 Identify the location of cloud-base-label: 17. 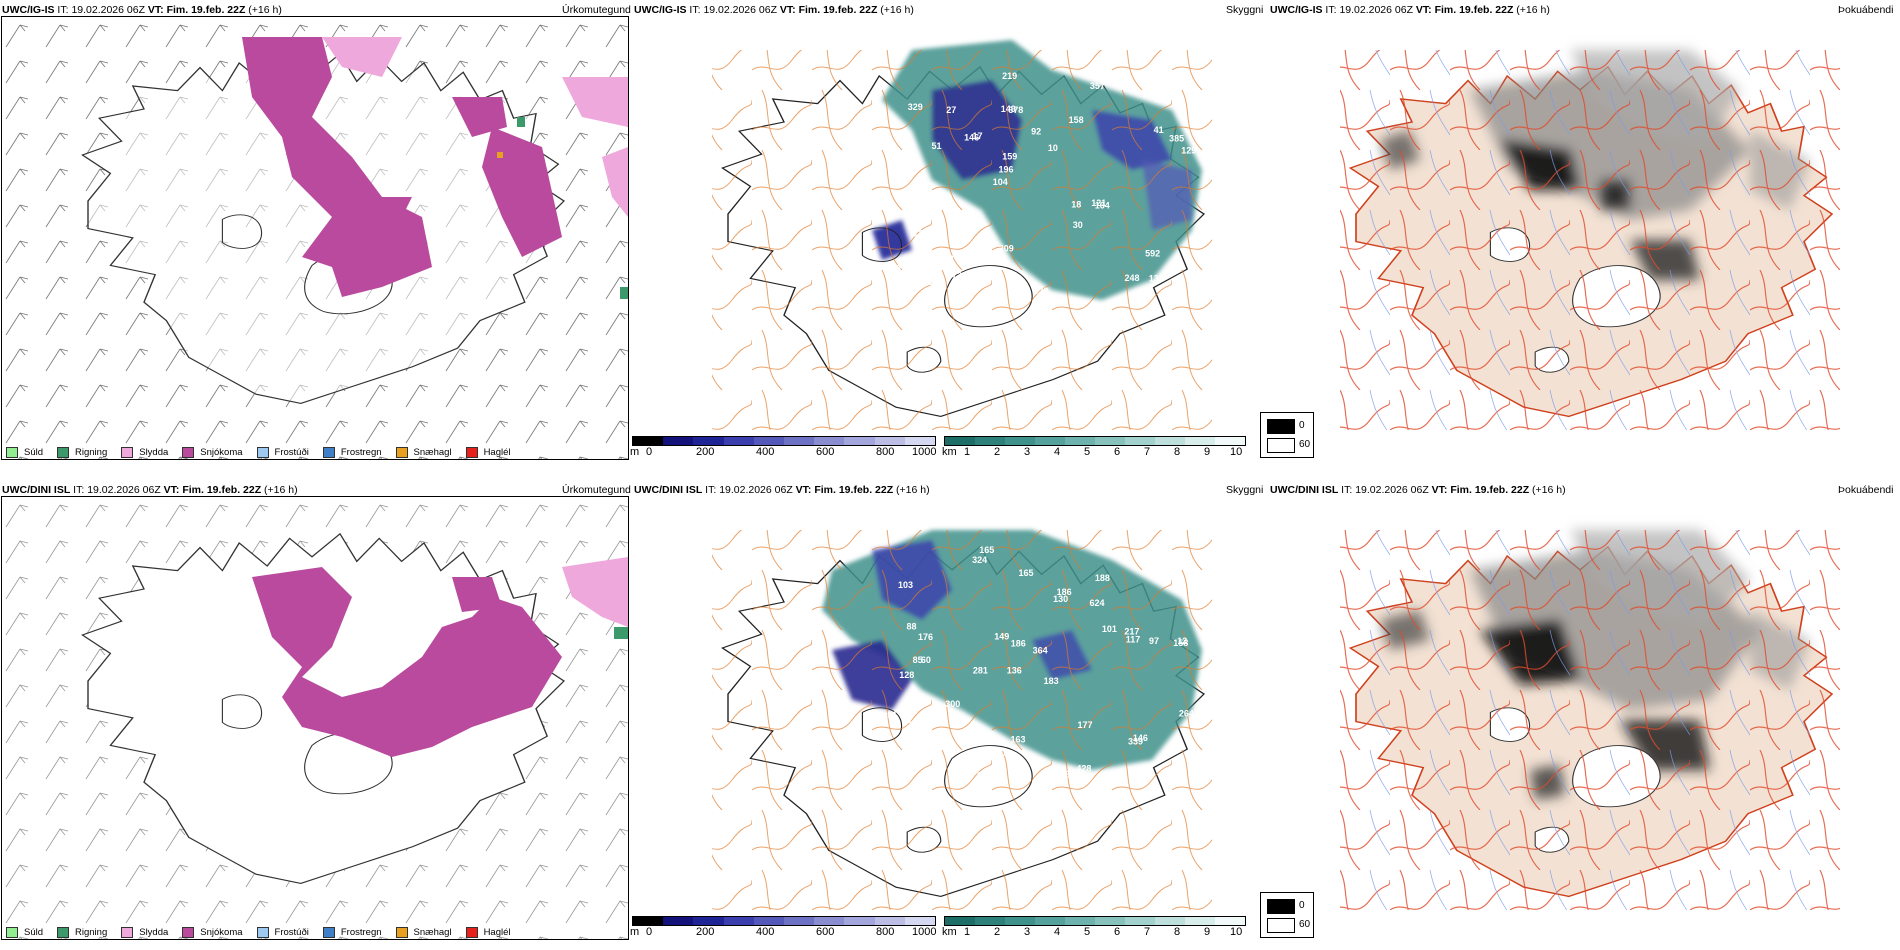
(908, 720).